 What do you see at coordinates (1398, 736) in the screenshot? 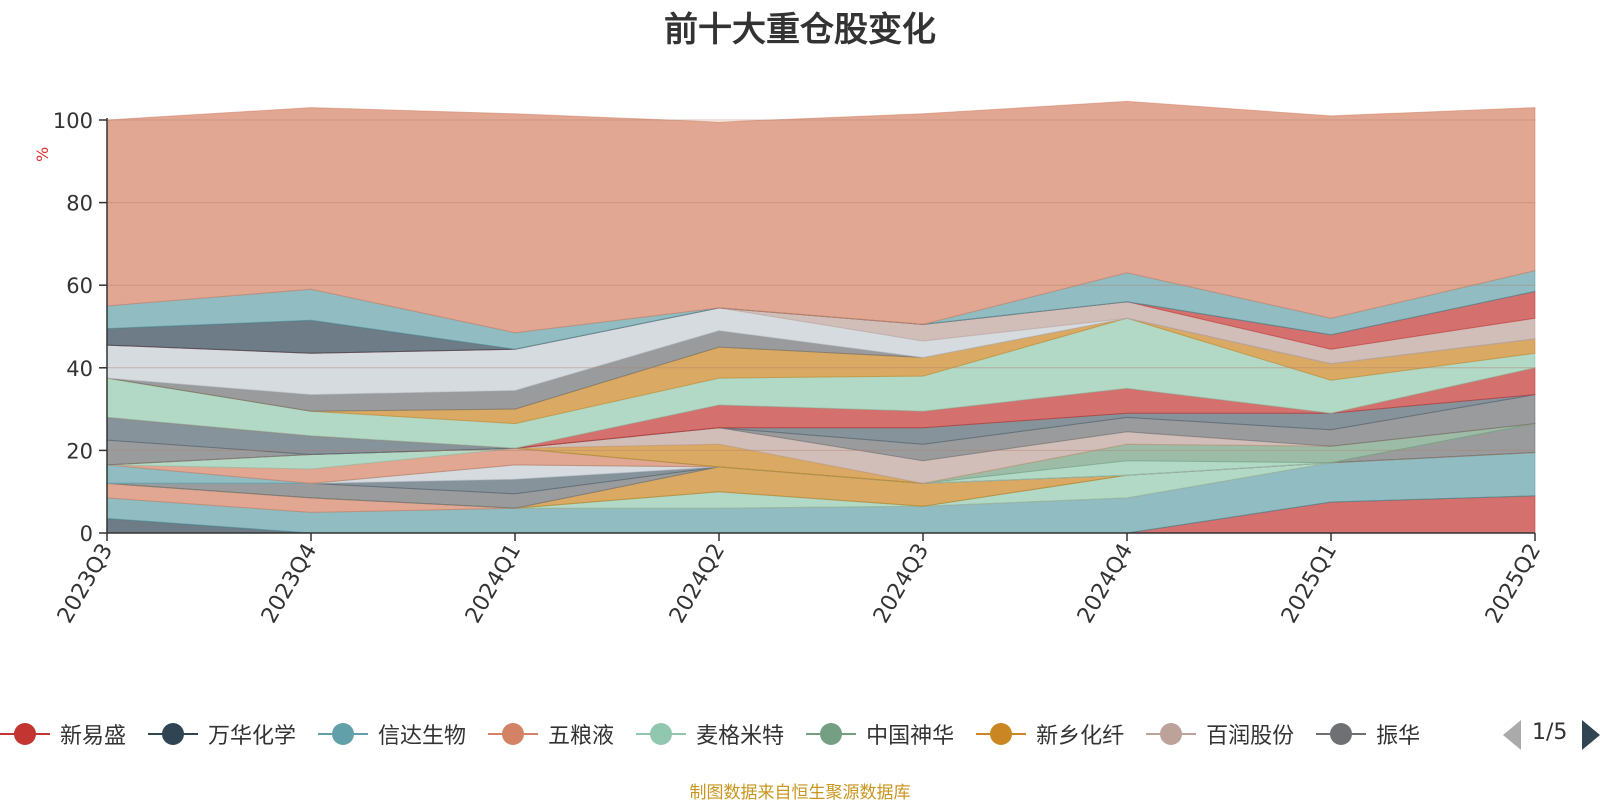
I see `legend-label: 振华` at bounding box center [1398, 736].